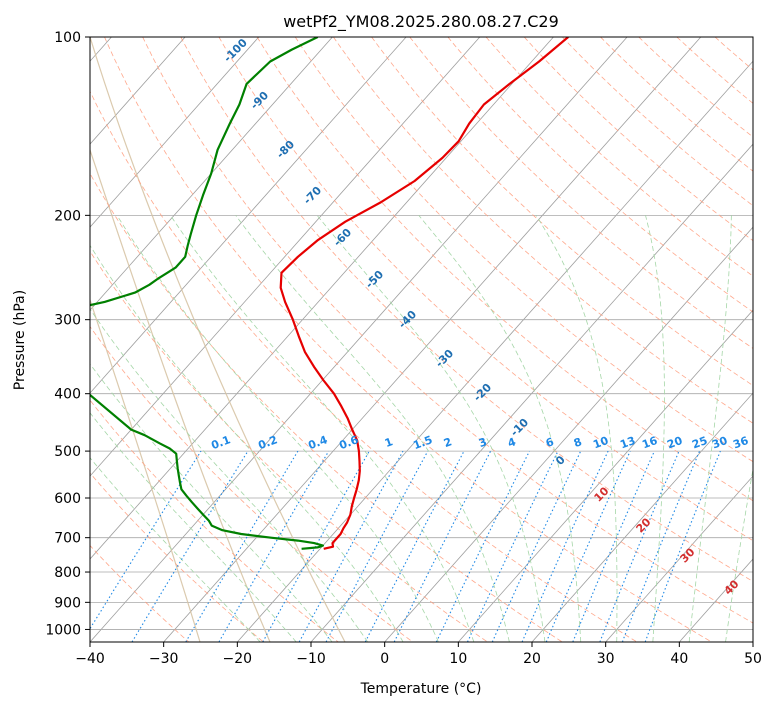 The image size is (775, 708). What do you see at coordinates (407, 319) in the screenshot?
I see `dry-adiabat-label: -40` at bounding box center [407, 319].